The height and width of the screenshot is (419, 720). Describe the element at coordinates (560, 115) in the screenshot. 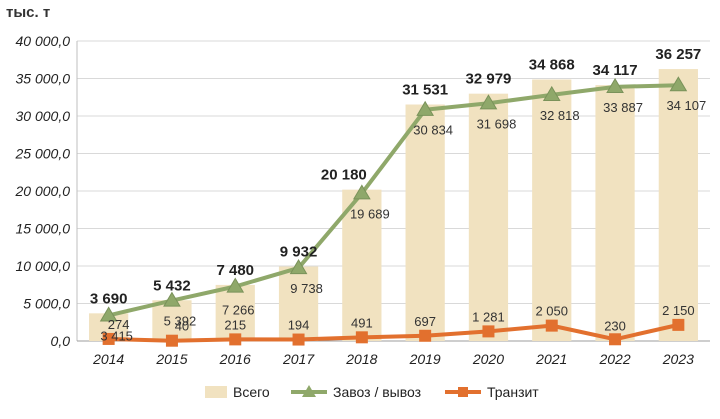

I see `data-label-import: 32 818` at that location.